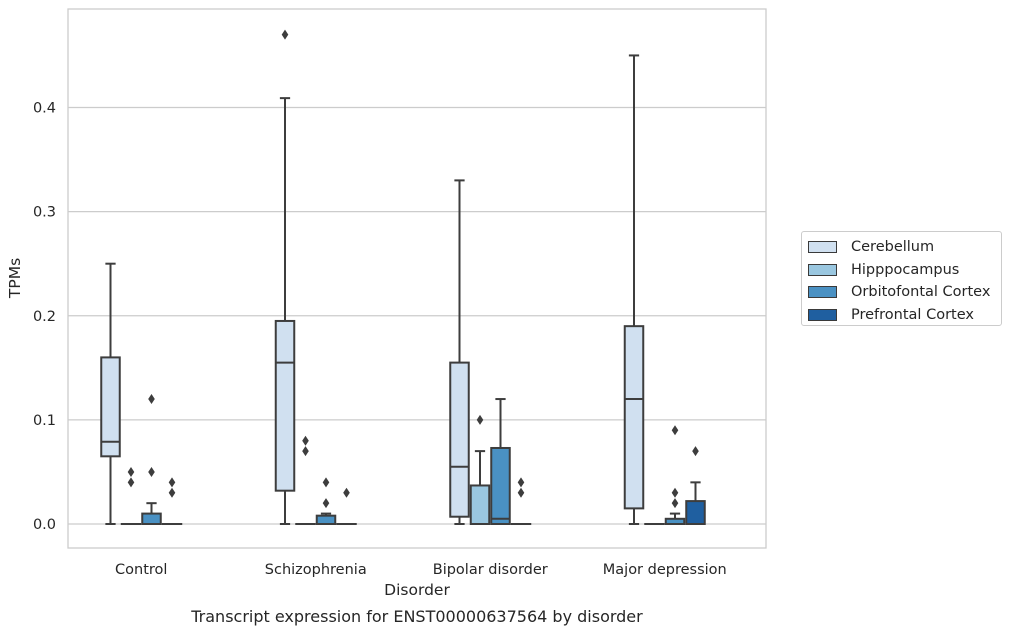 This screenshot has height=634, width=1014. I want to click on legend-label: Orbitofontal Cortex, so click(921, 292).